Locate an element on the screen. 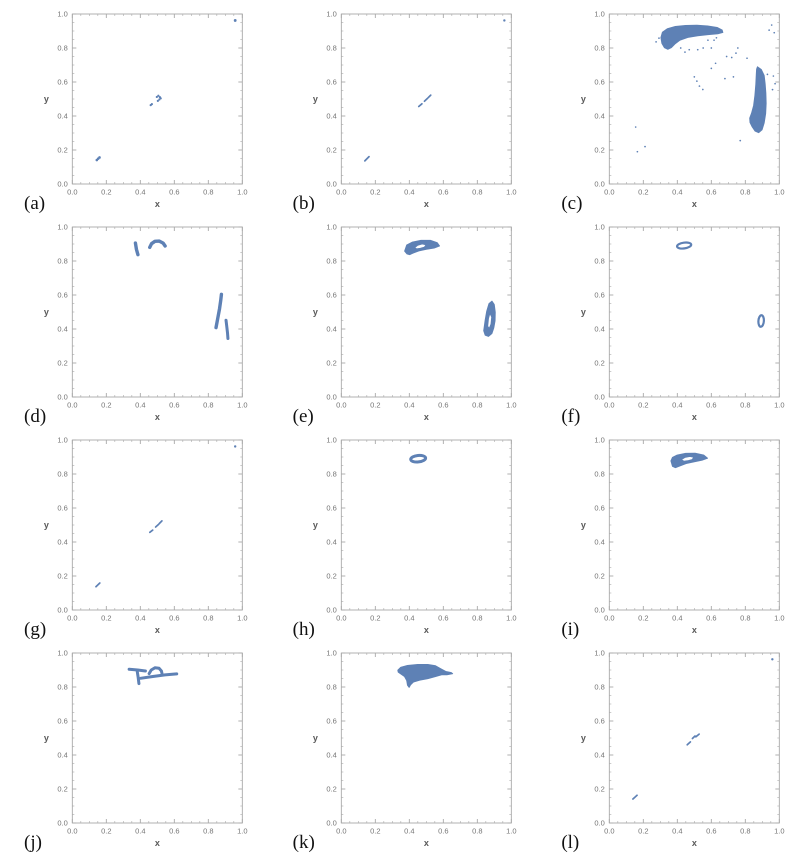  scatter-plot-c: 0.00.0 0.2 0.2 0.4 0.4 0.6 0.6 0.8 0.8 1.0 1.0 x y is located at coordinates (683, 109).